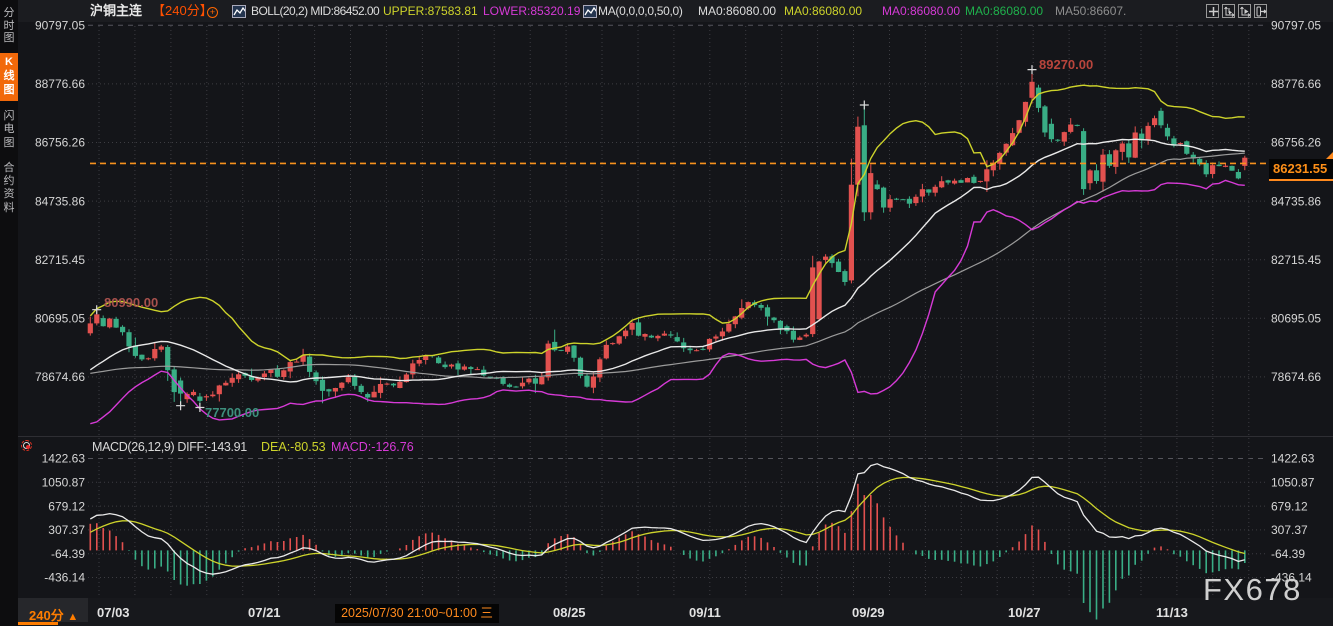 This screenshot has width=1333, height=626. I want to click on svg-text: 80990.00, so click(131, 302).